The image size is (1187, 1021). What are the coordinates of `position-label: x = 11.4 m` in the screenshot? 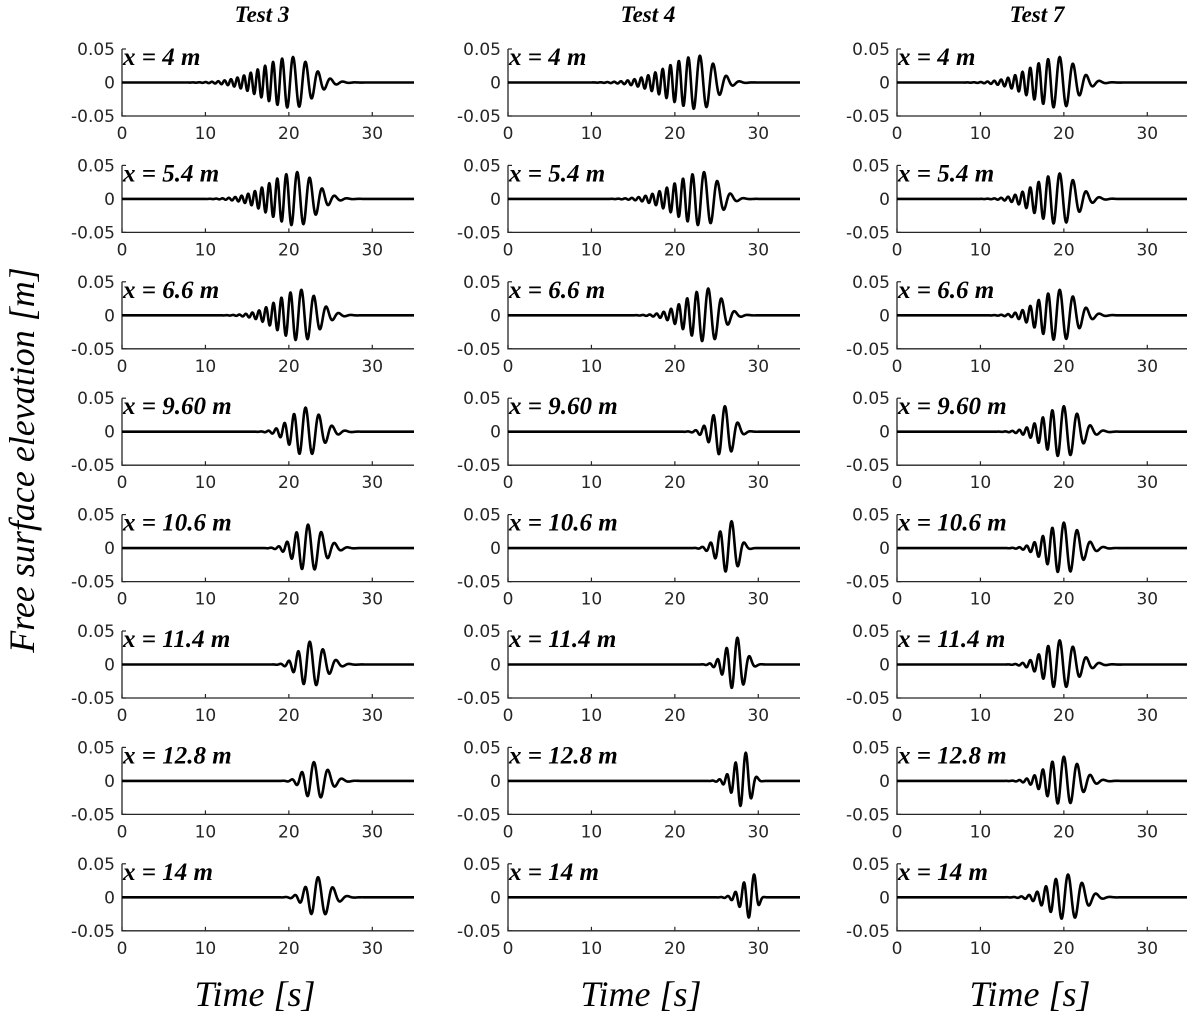 It's located at (951, 639).